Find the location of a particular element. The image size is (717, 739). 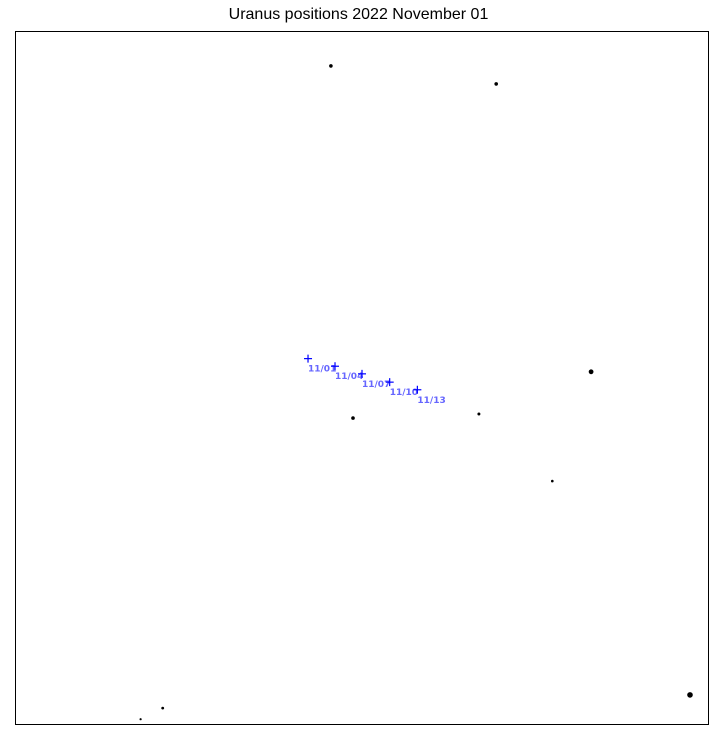

position-date-label: 11/10 is located at coordinates (404, 393).